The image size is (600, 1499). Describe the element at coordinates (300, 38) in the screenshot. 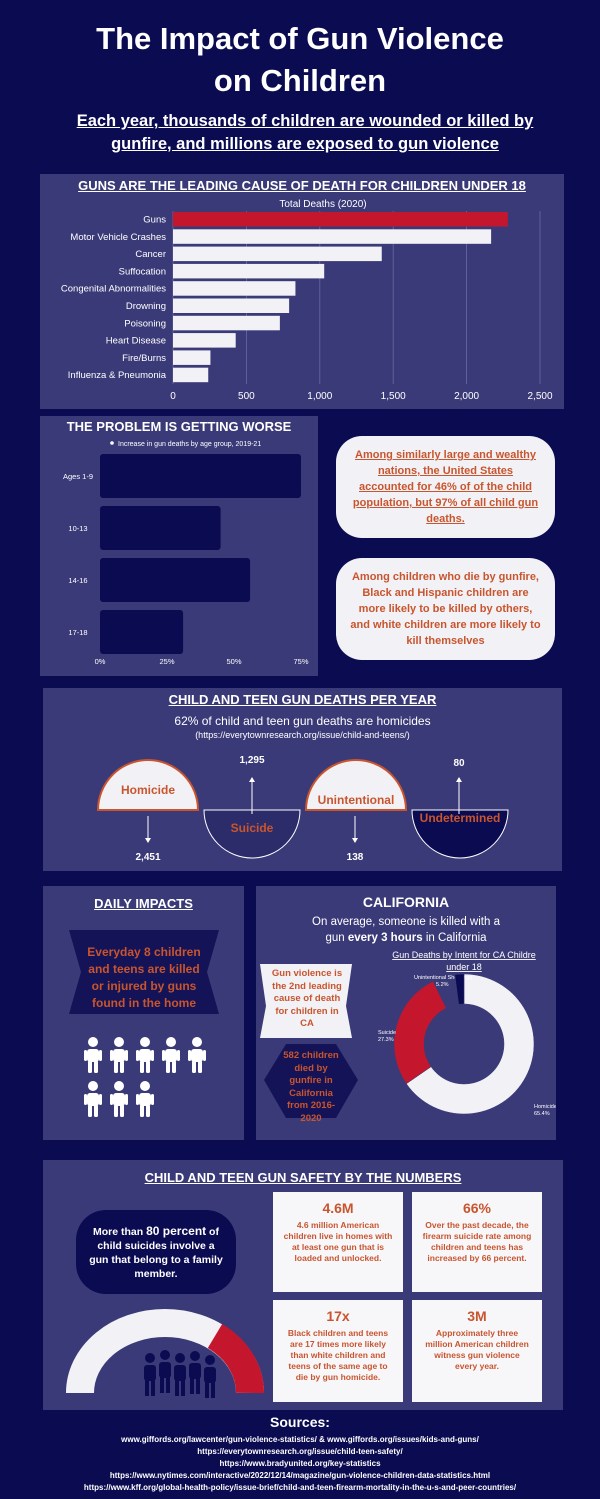

I see `title-line-1: The Impact of Gun Violence` at that location.